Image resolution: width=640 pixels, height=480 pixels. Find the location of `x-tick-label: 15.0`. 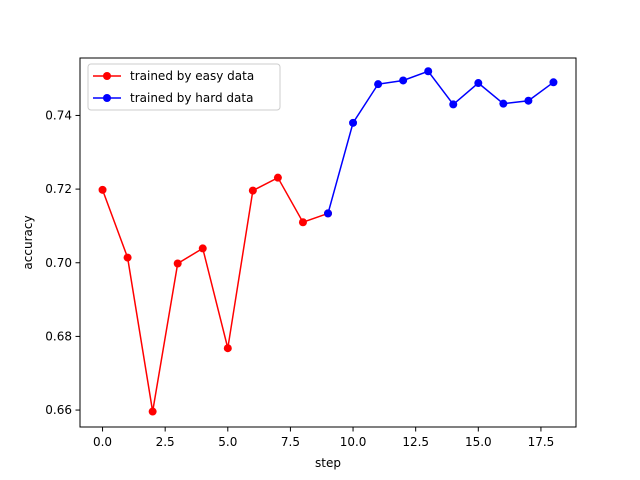

x-tick-label: 15.0 is located at coordinates (478, 442).